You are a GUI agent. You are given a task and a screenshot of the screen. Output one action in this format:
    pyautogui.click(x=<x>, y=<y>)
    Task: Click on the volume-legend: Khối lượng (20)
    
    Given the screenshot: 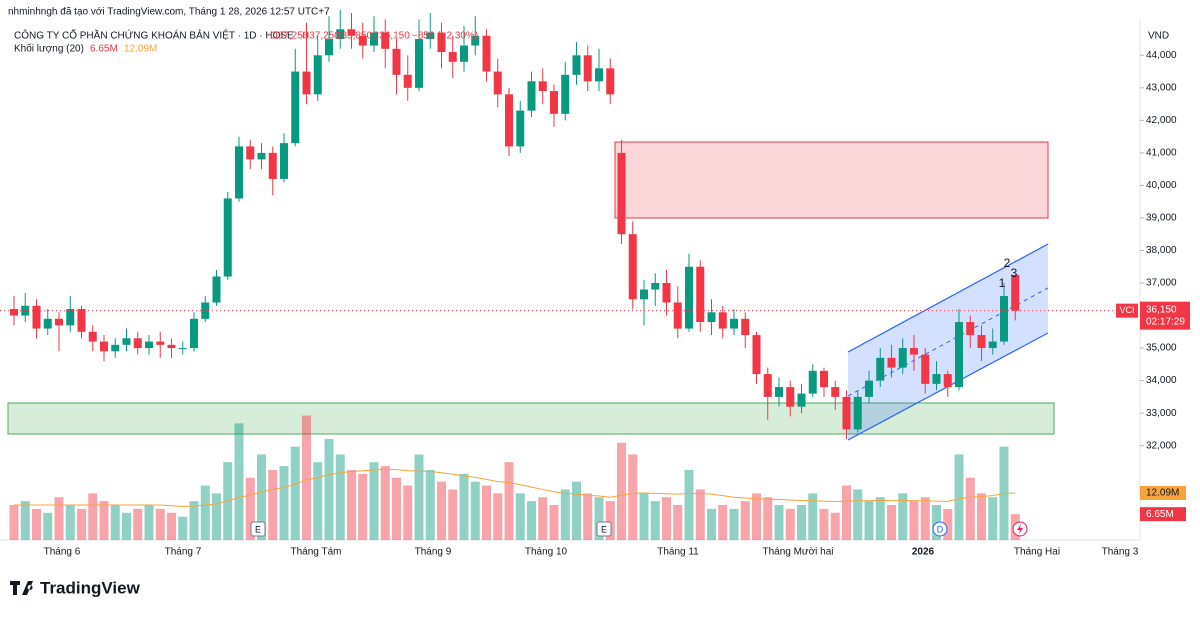 What is the action you would take?
    pyautogui.click(x=49, y=49)
    